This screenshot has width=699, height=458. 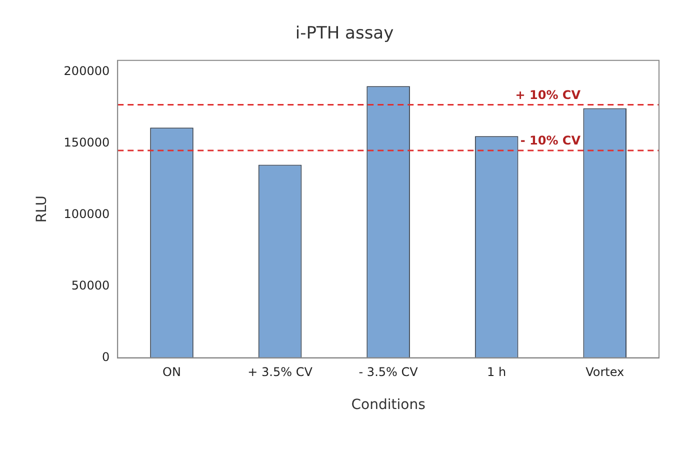 I want to click on x-tick-label: ON, so click(x=171, y=372).